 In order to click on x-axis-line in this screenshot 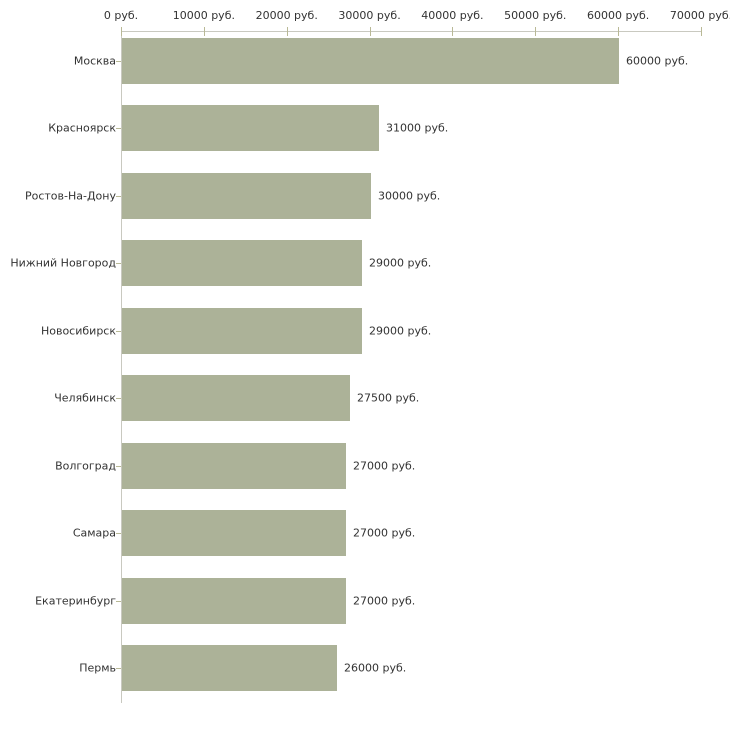, I will do `click(411, 31)`.